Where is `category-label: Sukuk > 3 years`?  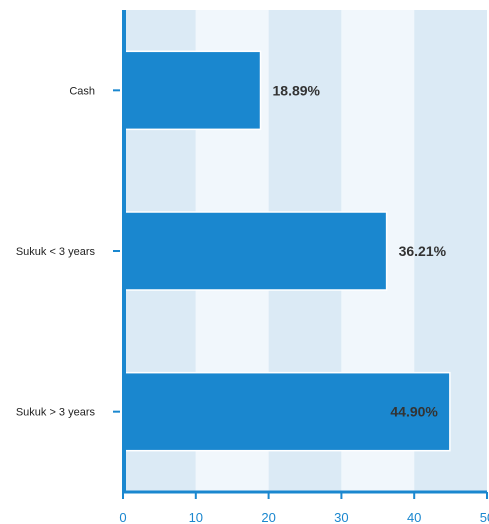
category-label: Sukuk > 3 years is located at coordinates (56, 413).